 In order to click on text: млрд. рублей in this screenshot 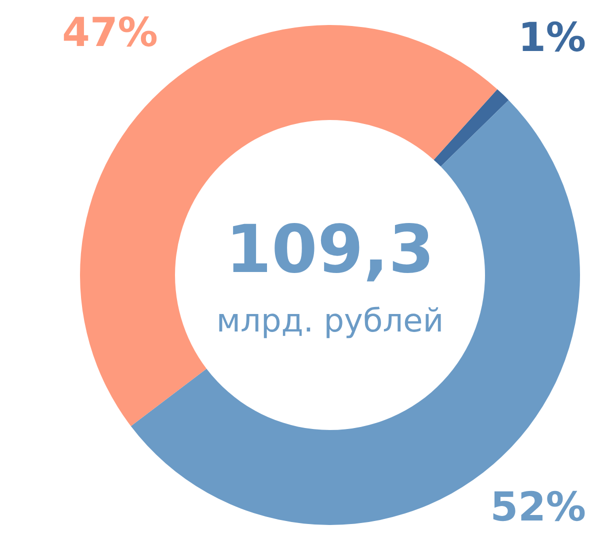, I will do `click(330, 320)`.